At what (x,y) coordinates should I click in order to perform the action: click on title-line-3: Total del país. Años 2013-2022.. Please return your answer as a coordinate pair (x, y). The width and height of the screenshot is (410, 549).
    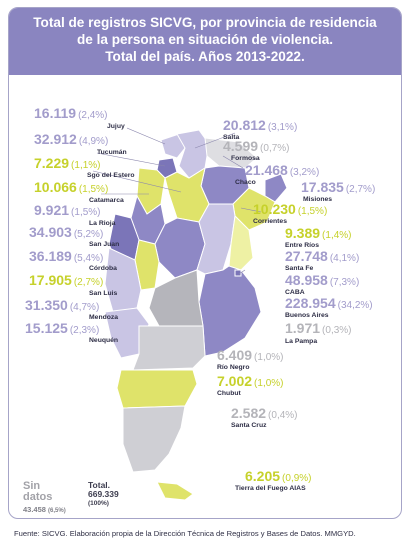
    Looking at the image, I should click on (205, 56).